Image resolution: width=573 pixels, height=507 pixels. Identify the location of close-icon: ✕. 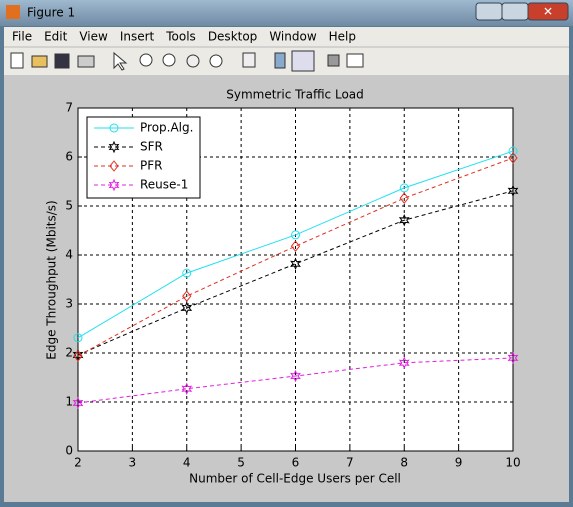
(548, 12).